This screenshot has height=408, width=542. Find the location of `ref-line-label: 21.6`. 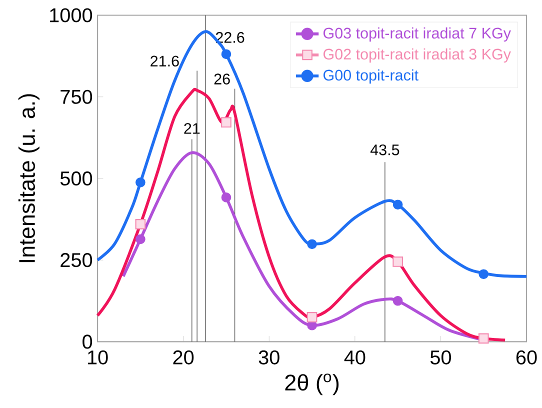

ref-line-label: 21.6 is located at coordinates (164, 61).